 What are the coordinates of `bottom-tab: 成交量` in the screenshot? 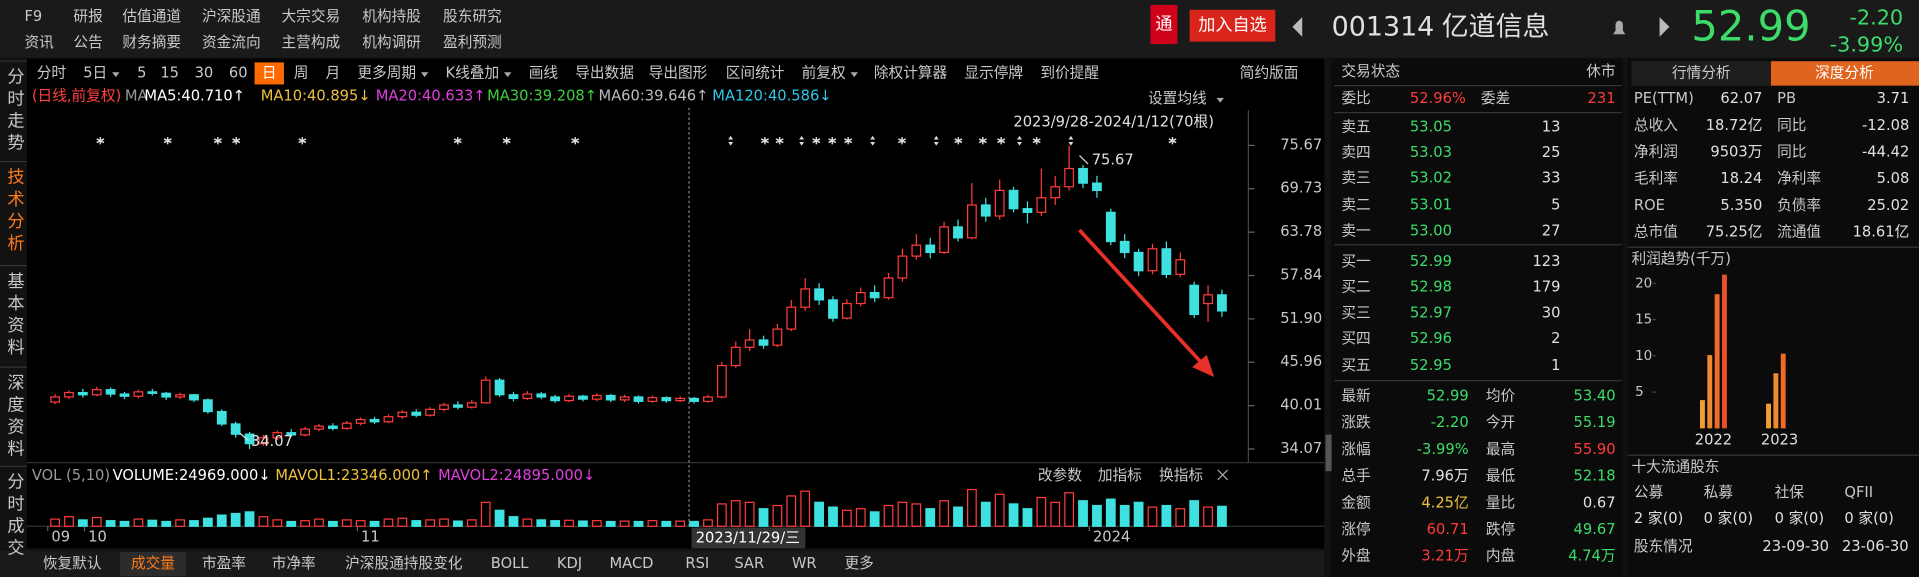 It's located at (153, 563).